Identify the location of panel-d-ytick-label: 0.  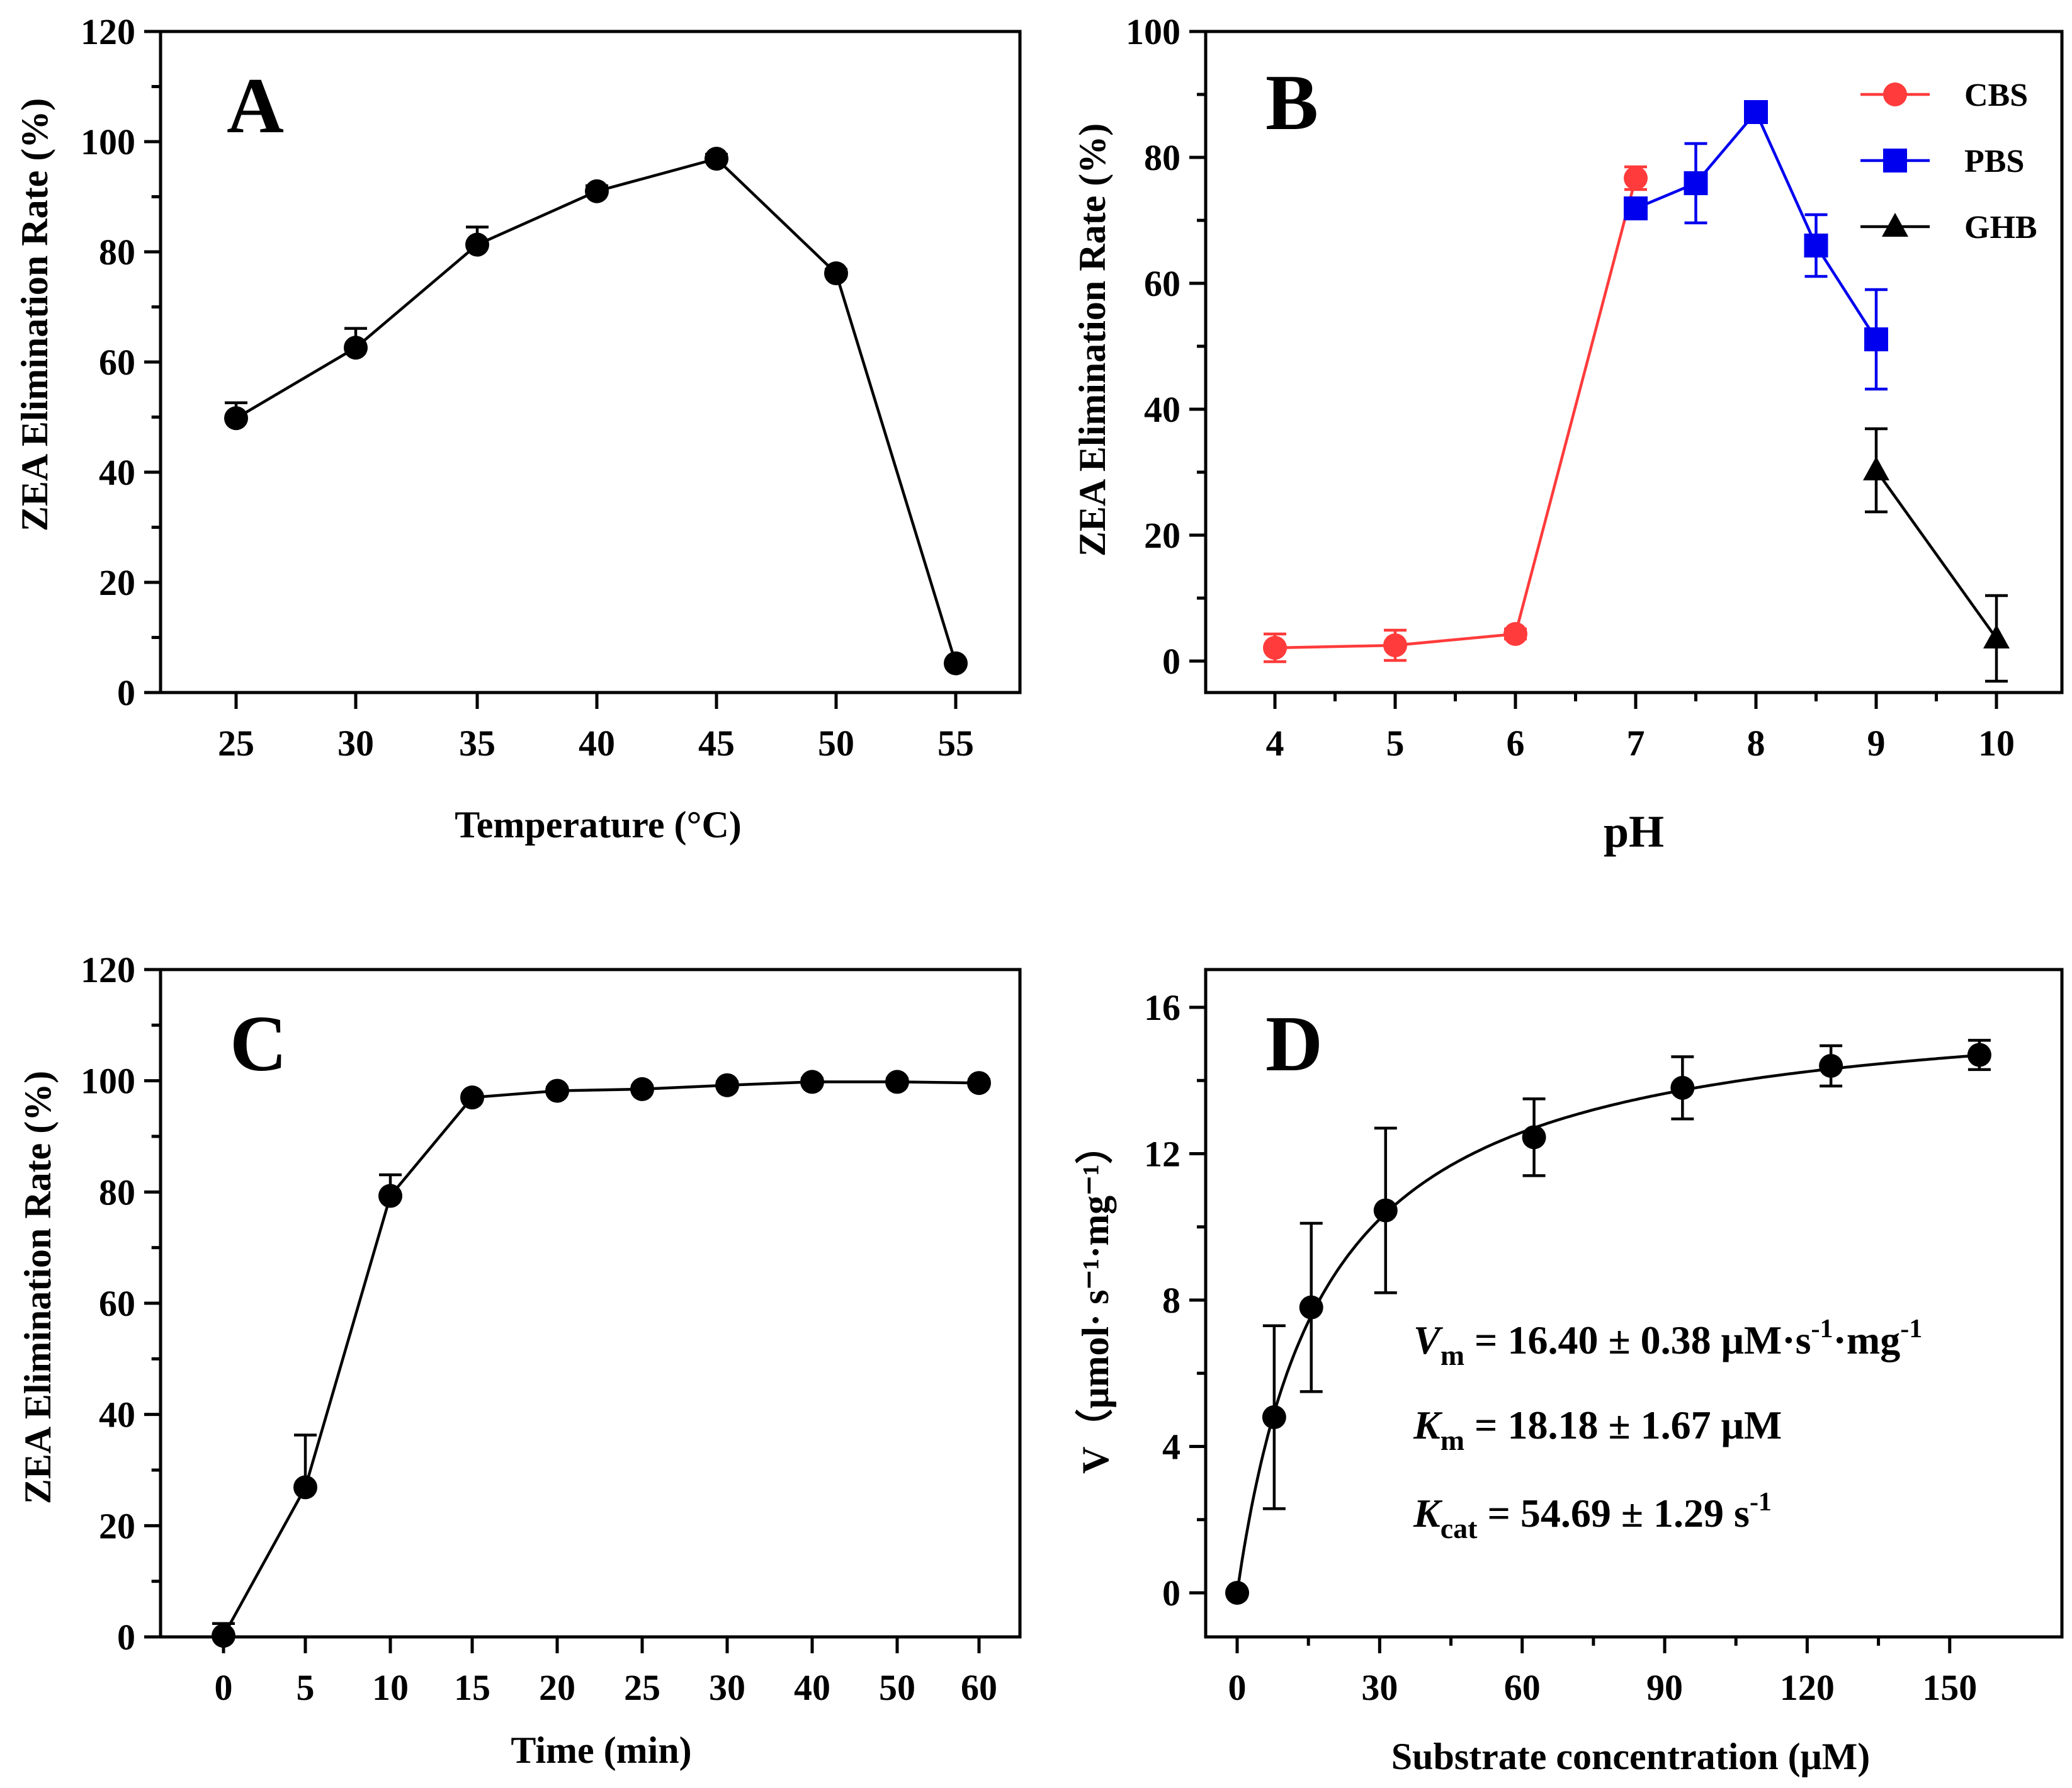
(1171, 1594).